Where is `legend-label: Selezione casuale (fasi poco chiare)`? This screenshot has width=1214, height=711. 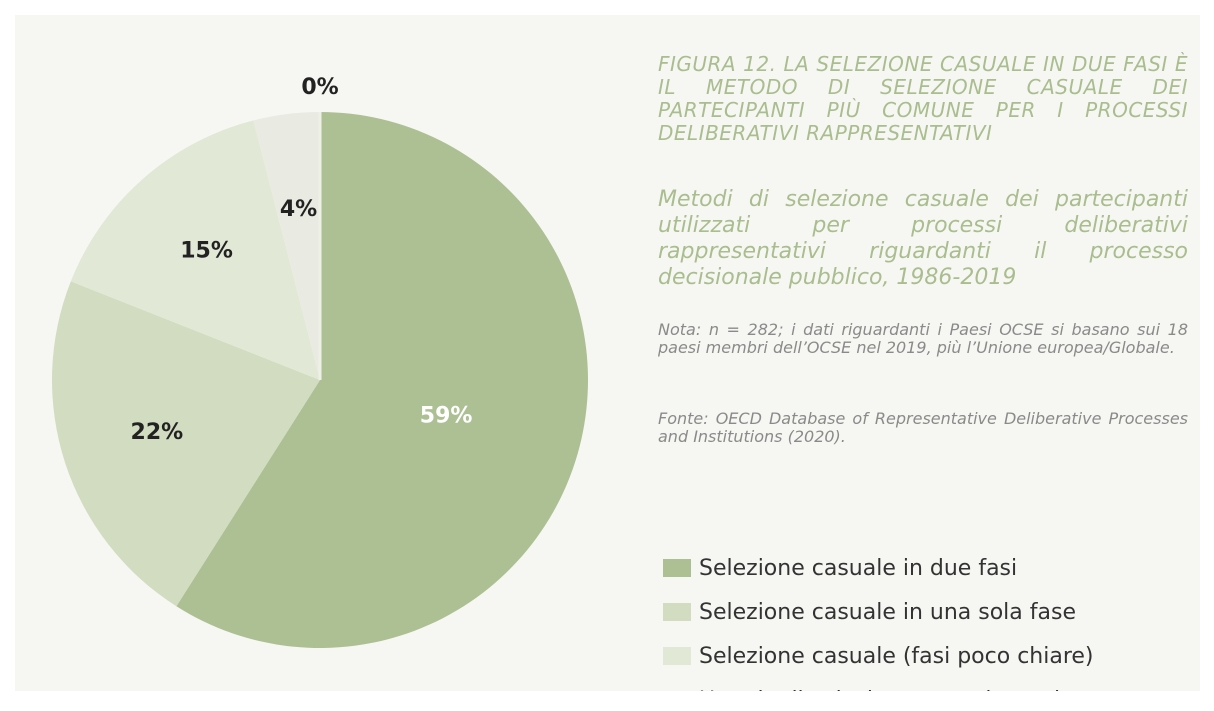
legend-label: Selezione casuale (fasi poco chiare) is located at coordinates (896, 656).